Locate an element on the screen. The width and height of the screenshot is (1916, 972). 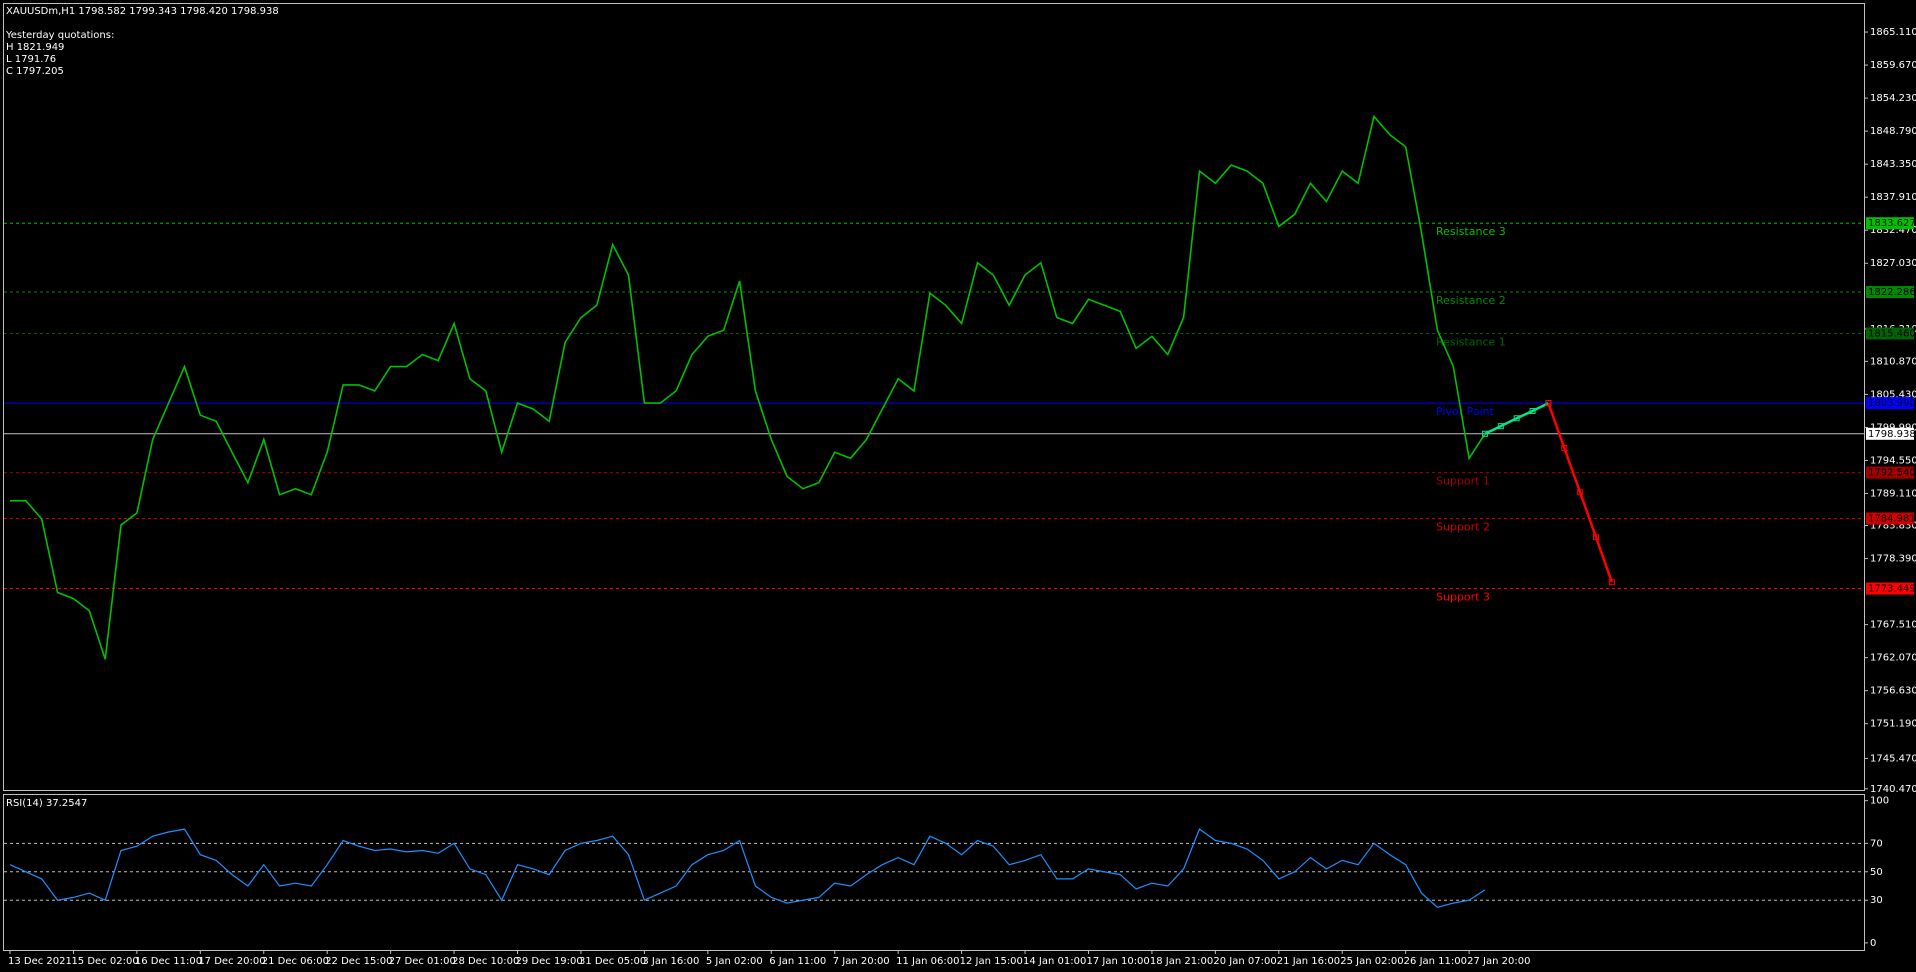
x-tick-label: 5 Jan 02:00 is located at coordinates (734, 961).